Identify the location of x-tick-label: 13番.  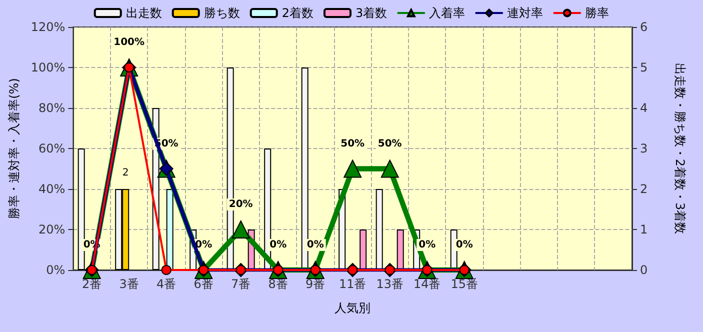
(390, 284).